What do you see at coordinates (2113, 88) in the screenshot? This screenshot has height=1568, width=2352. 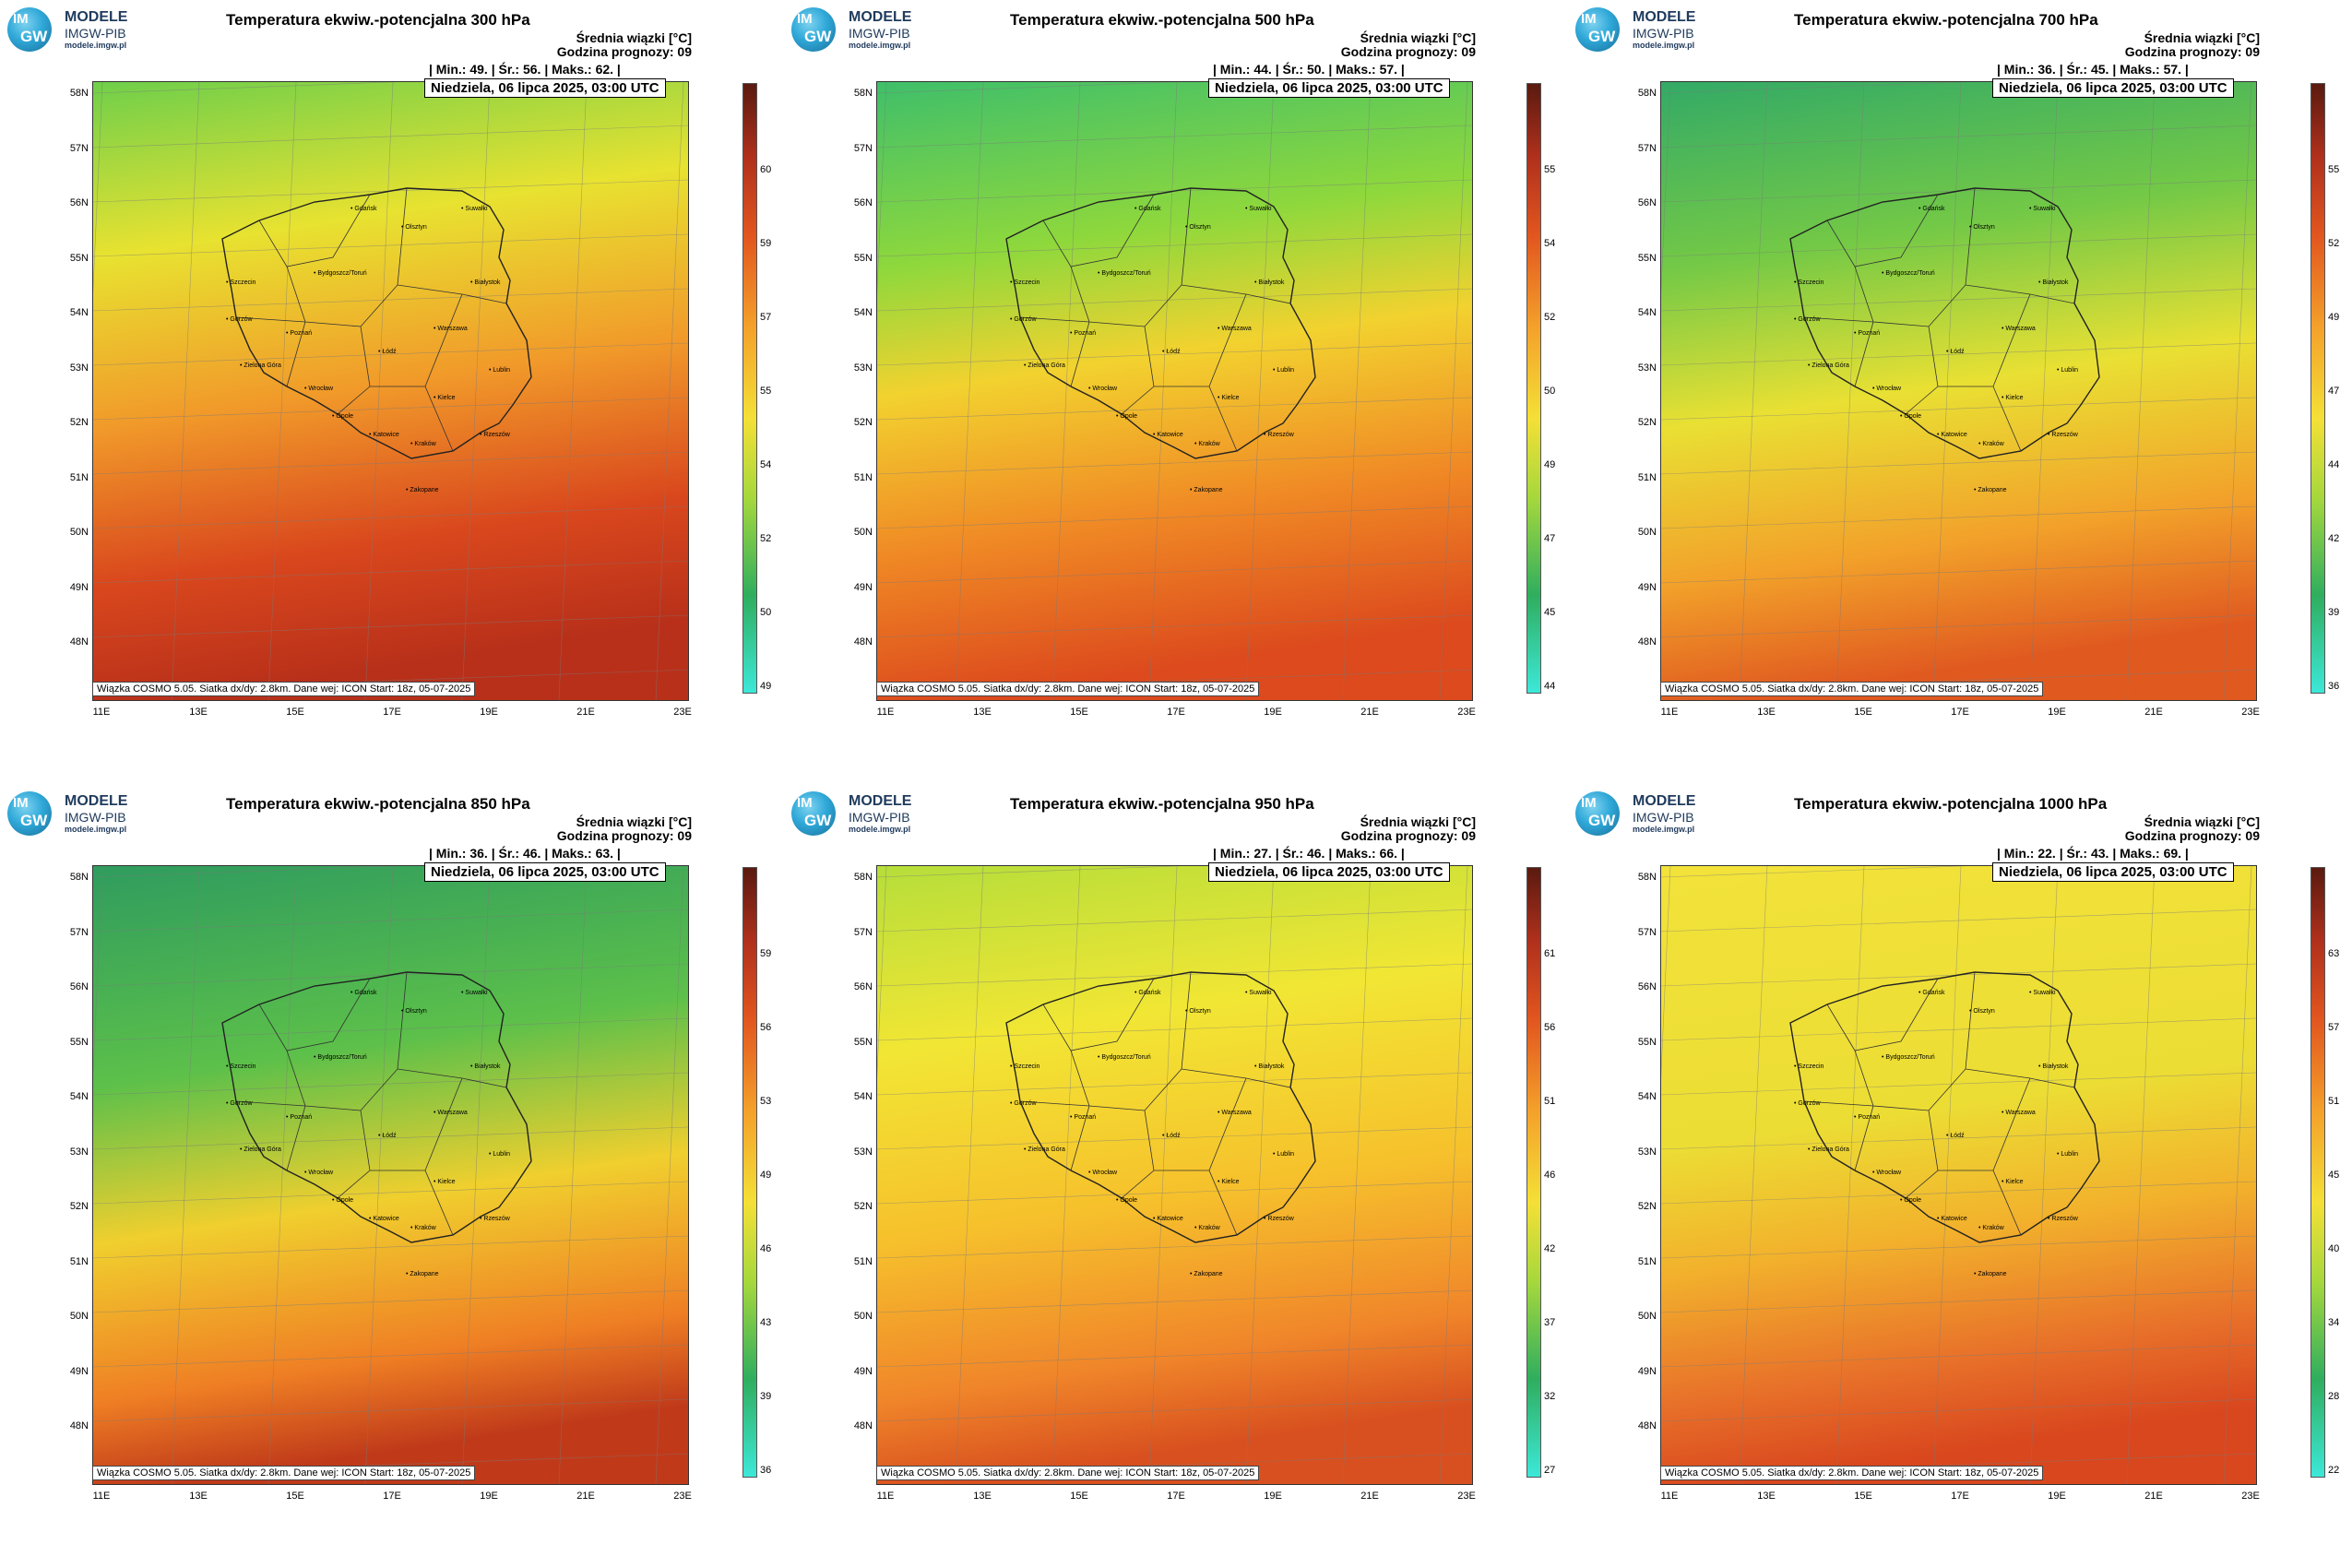 I see `valid-date: Niedziela, 06 lipca 2025, 03:00 UTC` at bounding box center [2113, 88].